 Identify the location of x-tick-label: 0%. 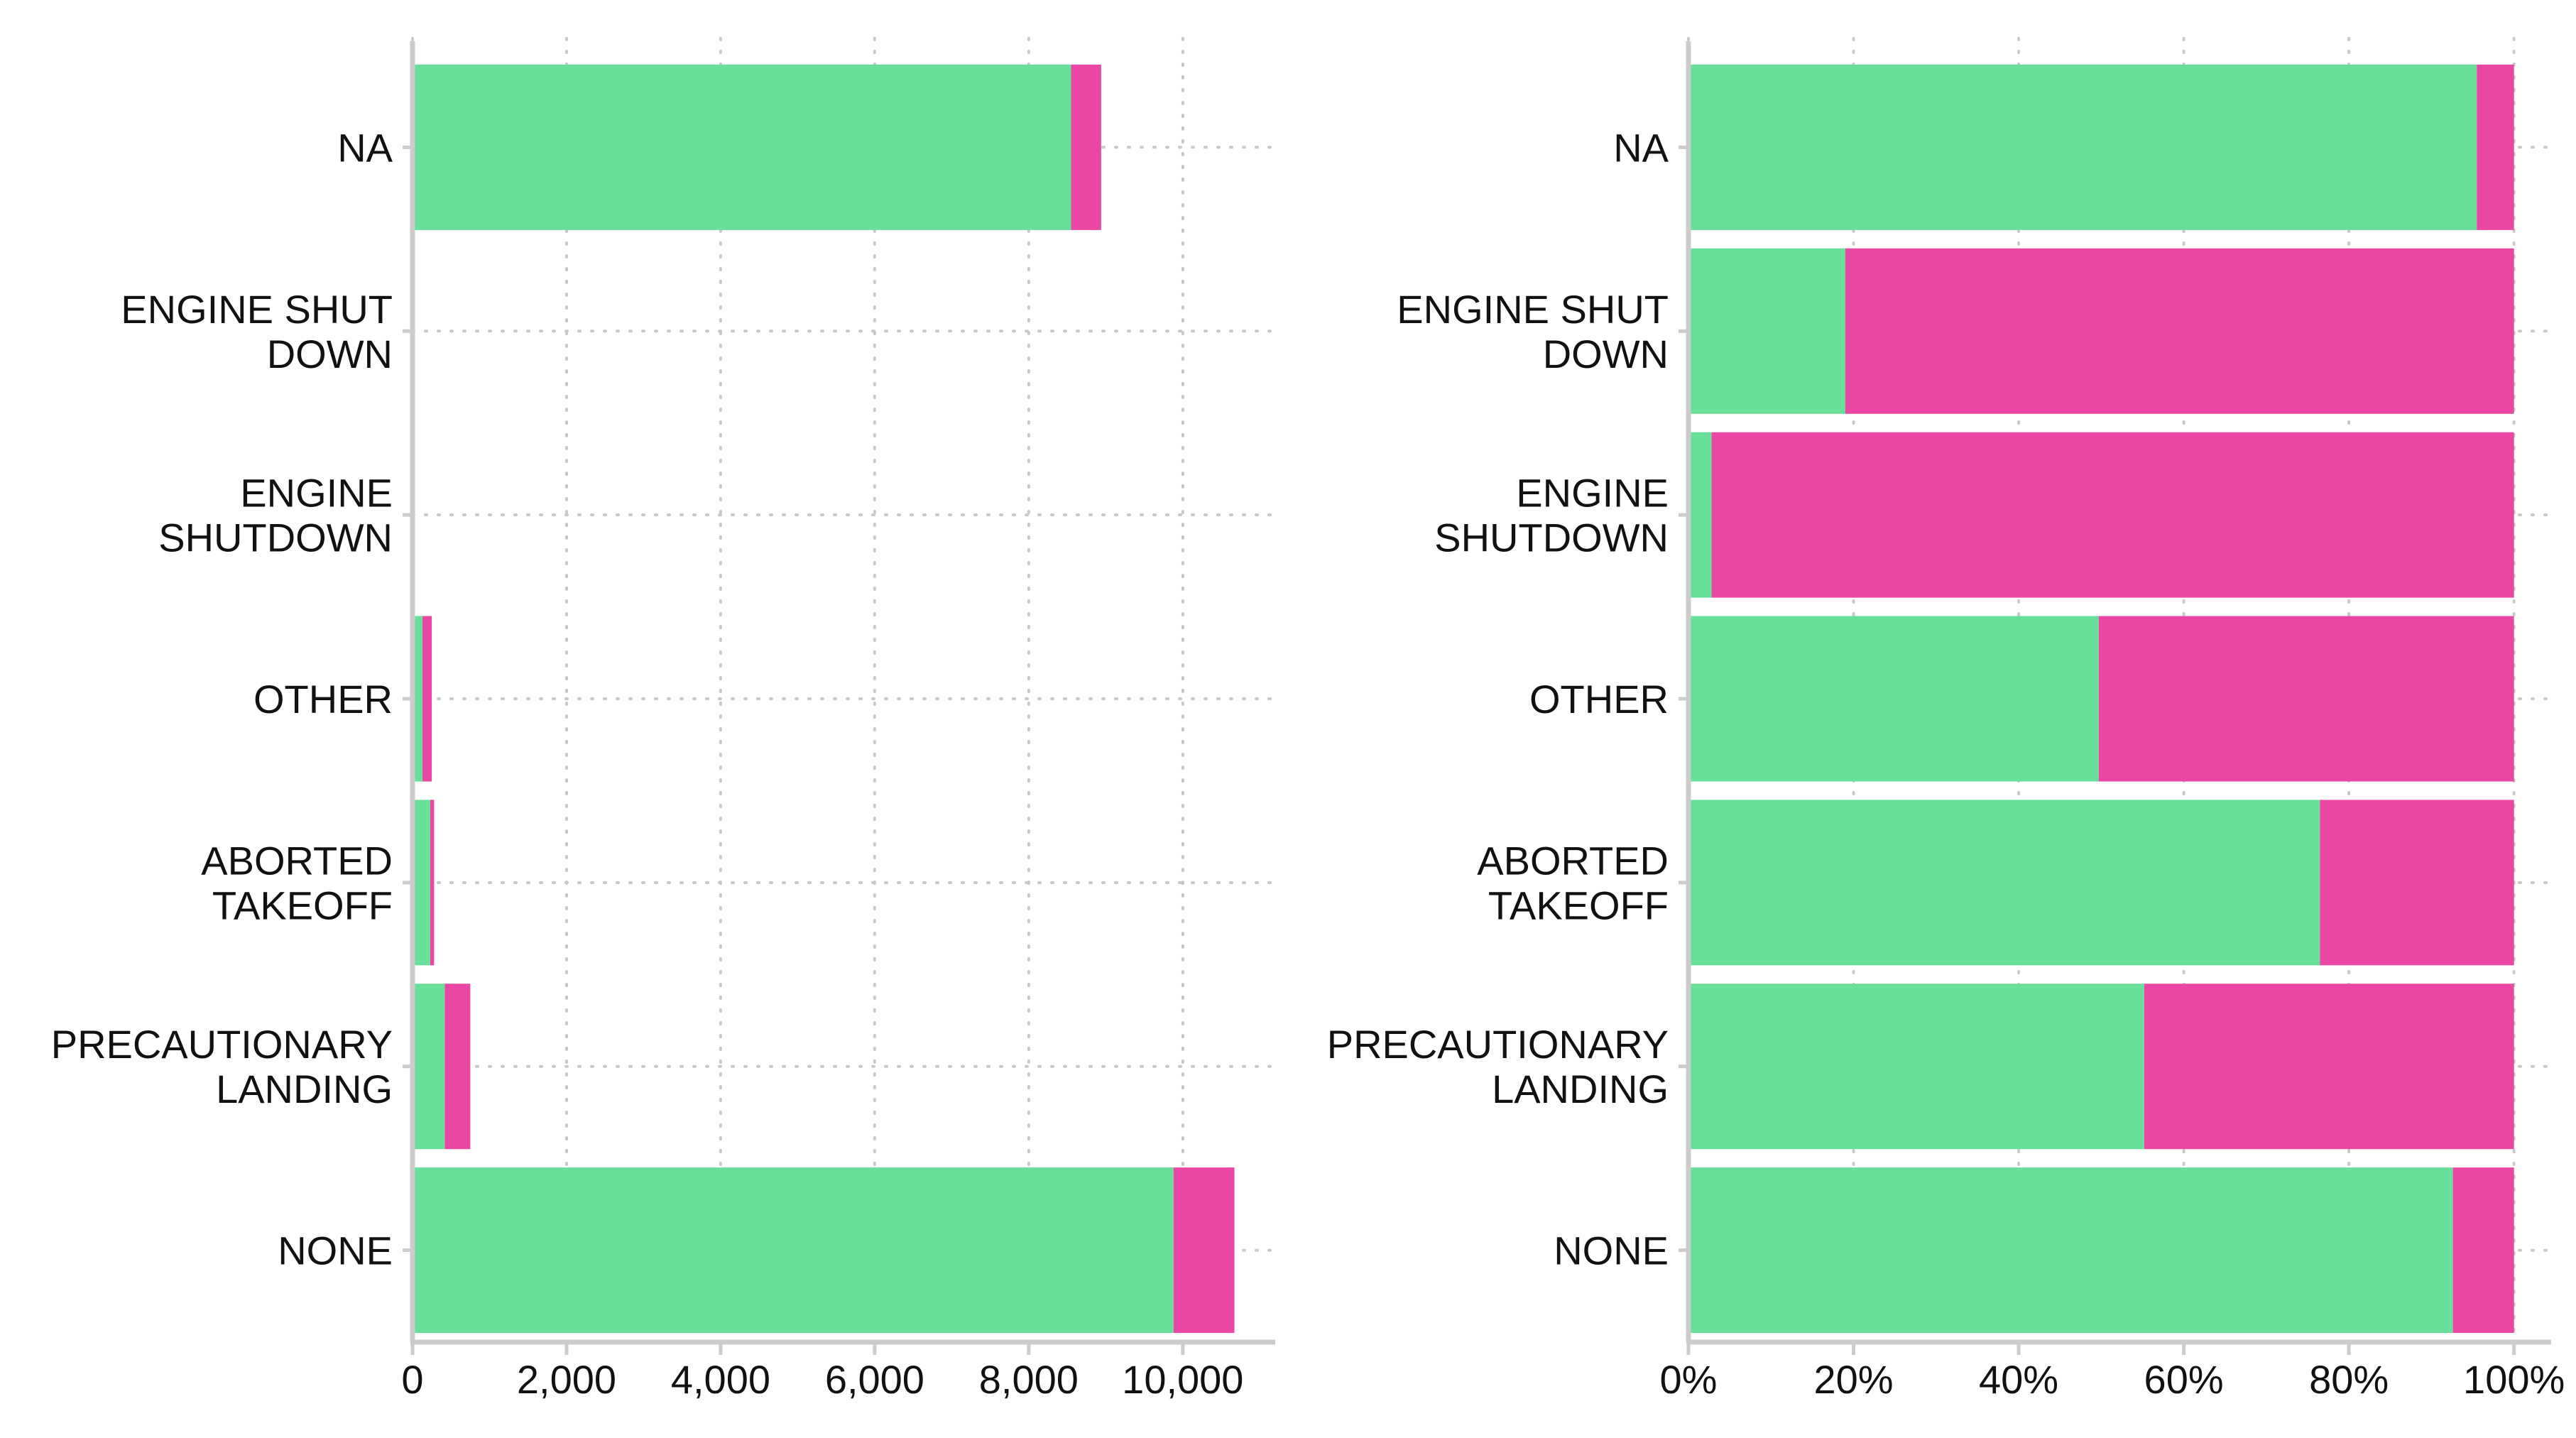
(1689, 1379).